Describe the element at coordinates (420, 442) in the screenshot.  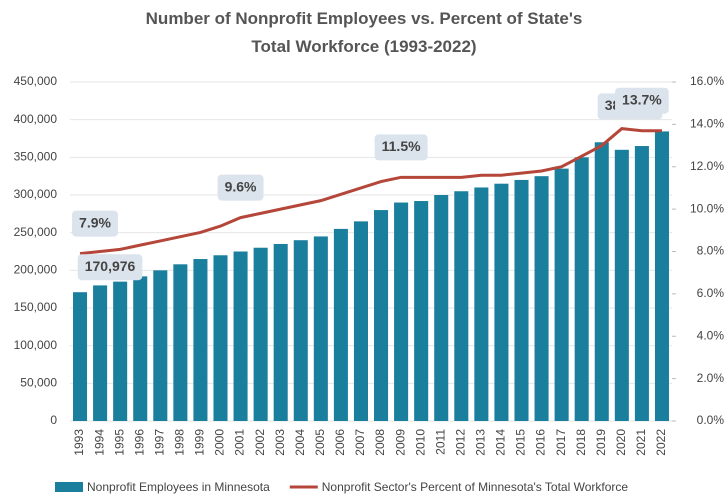
I see `x-tick-label: 2010` at that location.